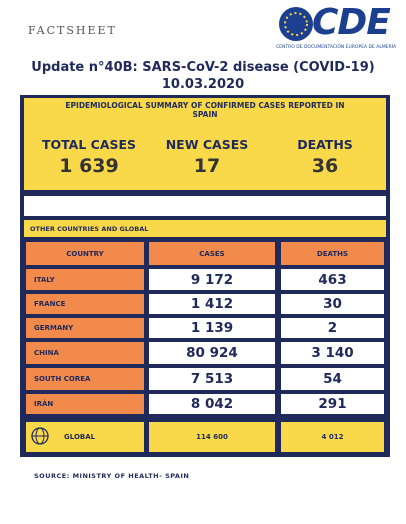 The height and width of the screenshot is (524, 406). What do you see at coordinates (332, 328) in the screenshot?
I see `table-cell: 2` at bounding box center [332, 328].